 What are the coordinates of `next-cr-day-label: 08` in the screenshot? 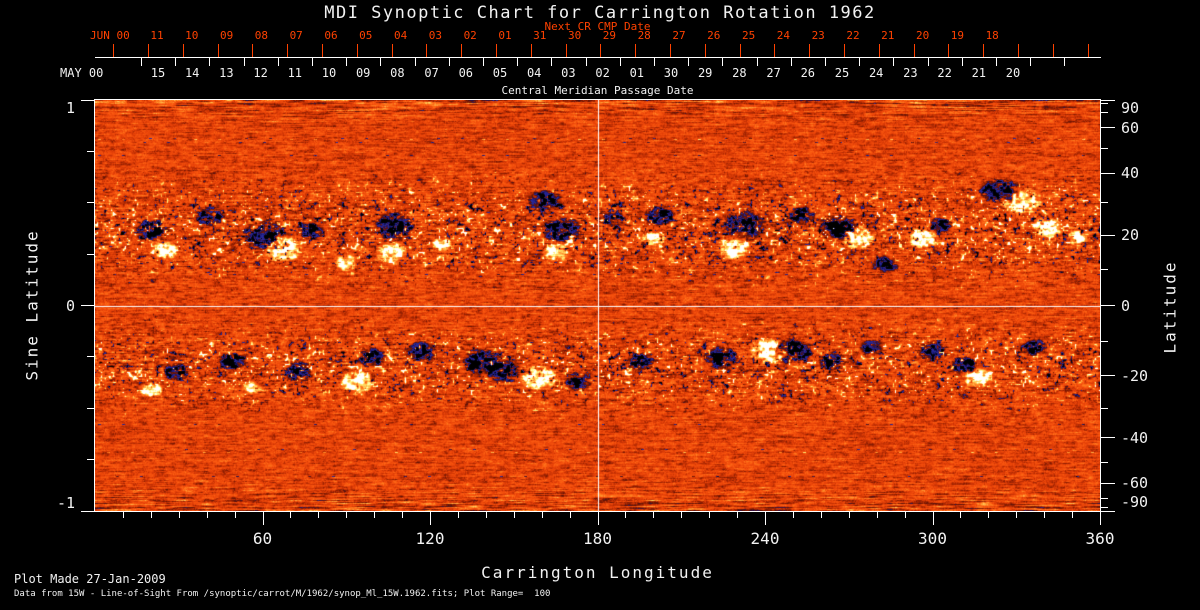 It's located at (261, 35).